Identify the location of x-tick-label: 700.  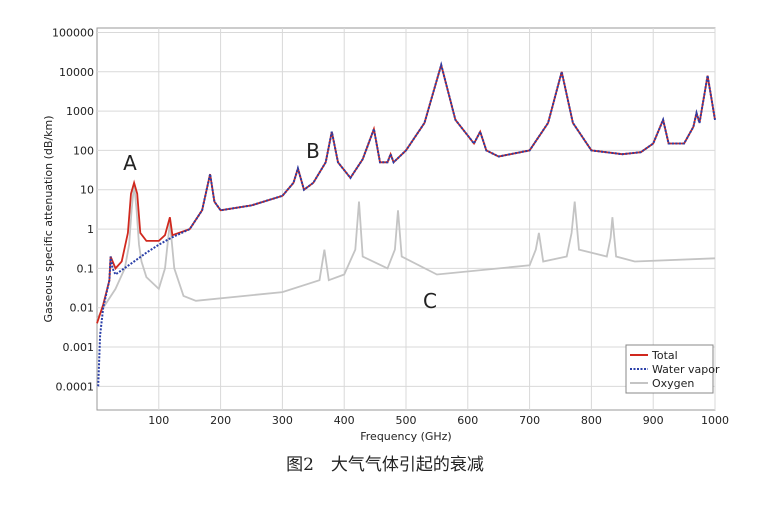
(529, 420).